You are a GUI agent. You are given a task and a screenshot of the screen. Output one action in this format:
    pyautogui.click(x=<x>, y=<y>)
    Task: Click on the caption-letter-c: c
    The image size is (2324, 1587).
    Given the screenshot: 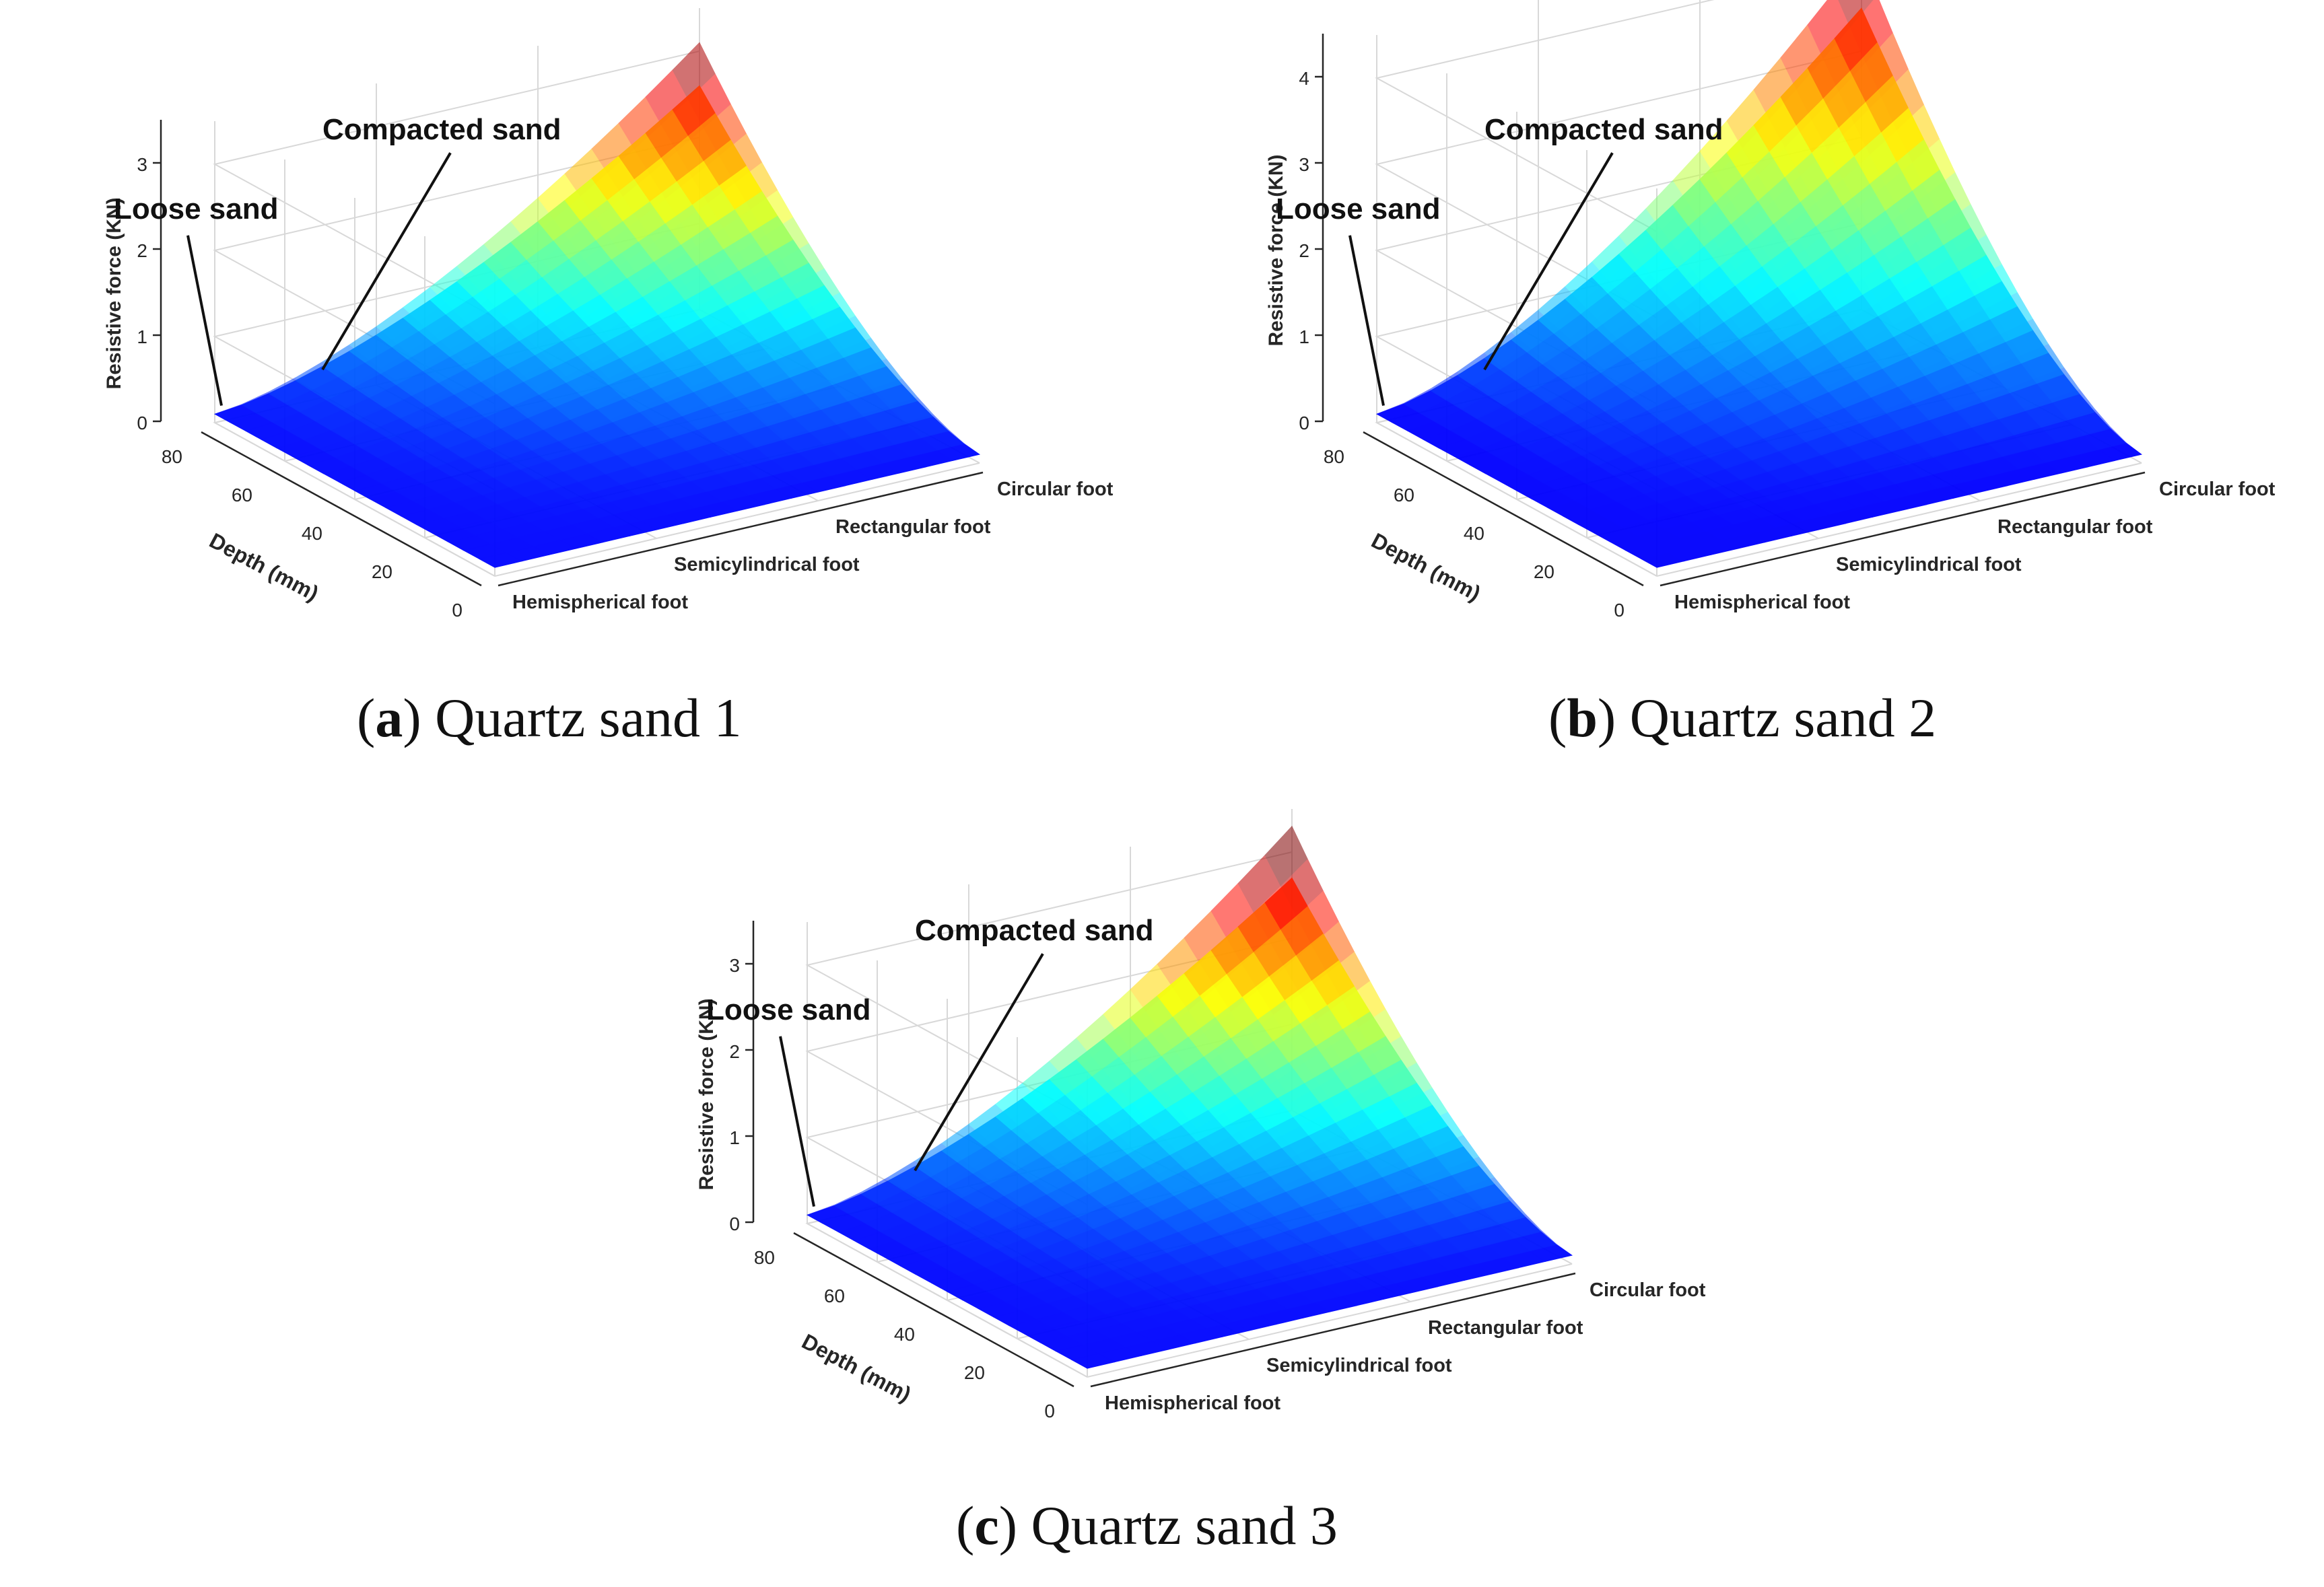 What is the action you would take?
    pyautogui.click(x=986, y=1525)
    